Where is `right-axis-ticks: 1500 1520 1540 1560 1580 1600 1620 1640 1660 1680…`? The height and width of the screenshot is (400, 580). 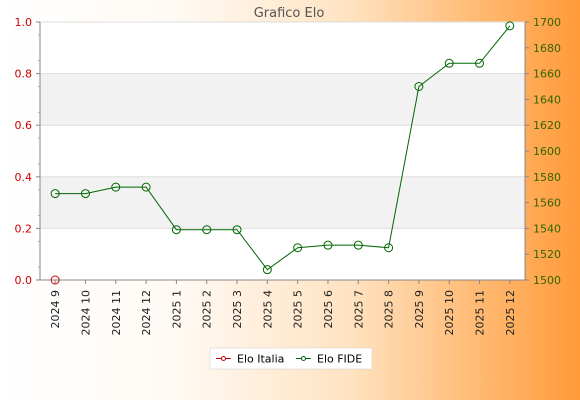
right-axis-ticks: 1500 1520 1540 1560 1580 1600 1620 1640 1660 1680… is located at coordinates (543, 151).